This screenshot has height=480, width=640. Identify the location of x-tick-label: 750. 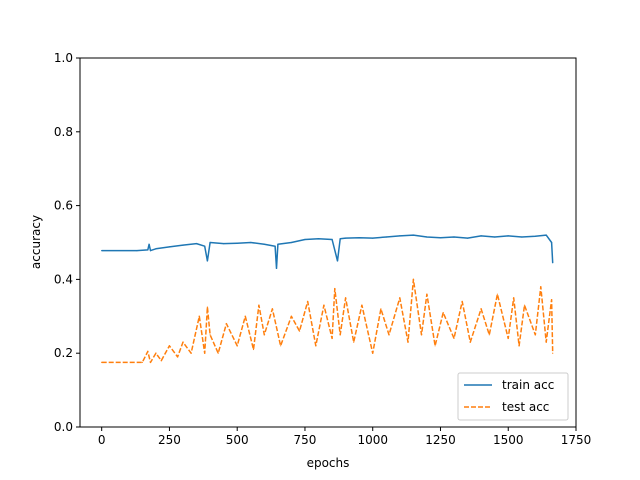
(305, 440).